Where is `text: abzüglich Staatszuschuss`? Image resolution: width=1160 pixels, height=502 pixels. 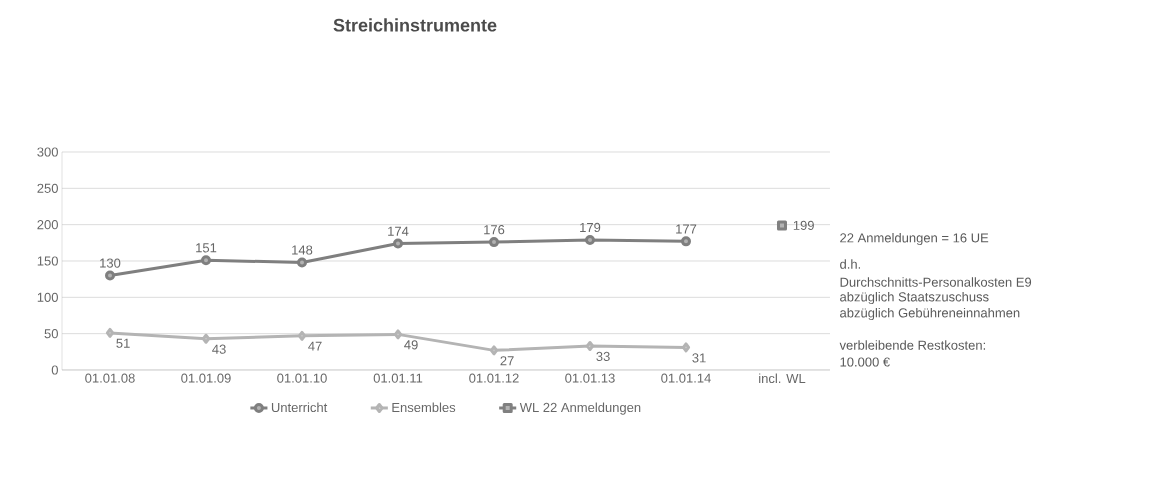
text: abzüglich Staatszuschuss is located at coordinates (914, 298).